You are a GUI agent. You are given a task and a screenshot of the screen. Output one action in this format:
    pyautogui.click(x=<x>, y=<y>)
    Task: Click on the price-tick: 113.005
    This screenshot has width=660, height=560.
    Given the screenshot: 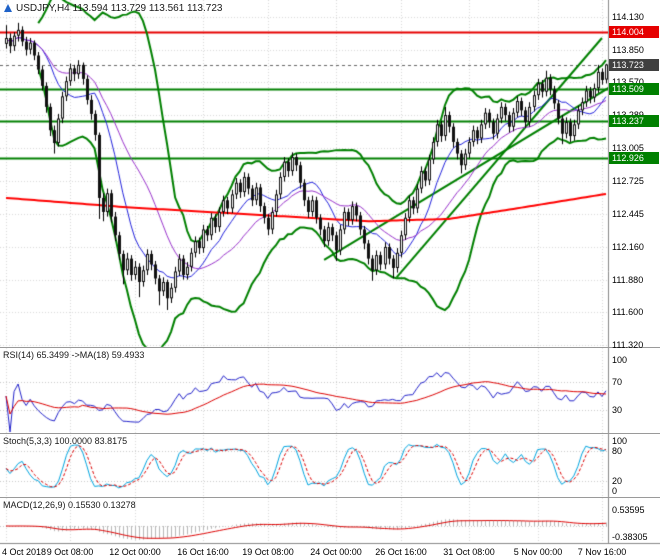 What is the action you would take?
    pyautogui.click(x=628, y=148)
    